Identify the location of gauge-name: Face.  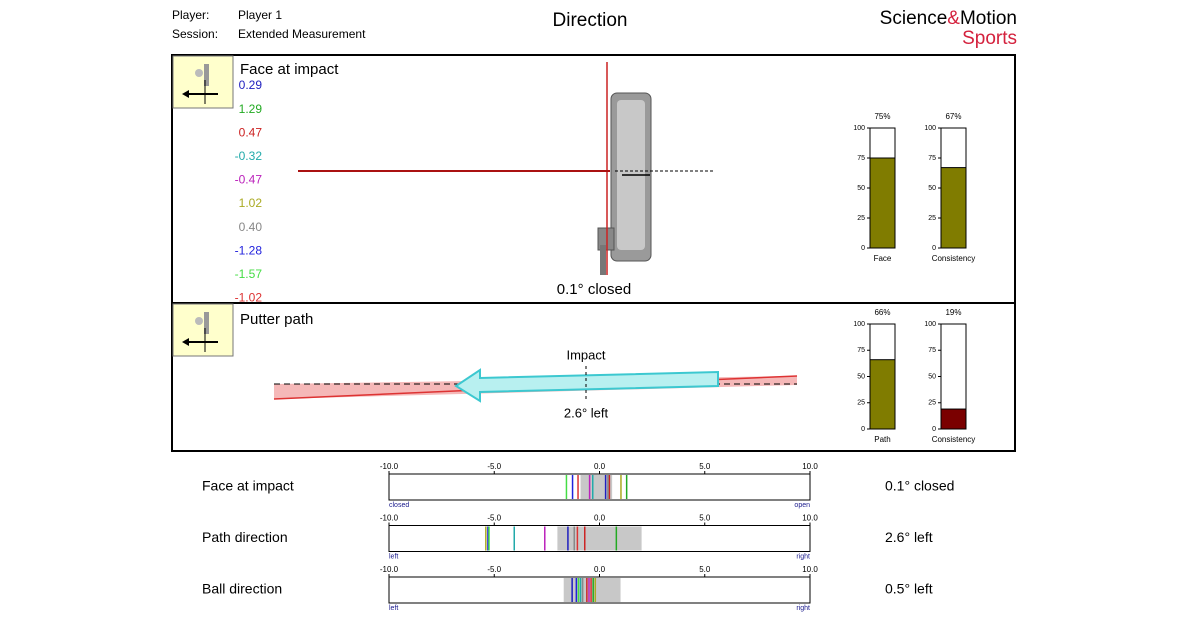
(883, 258).